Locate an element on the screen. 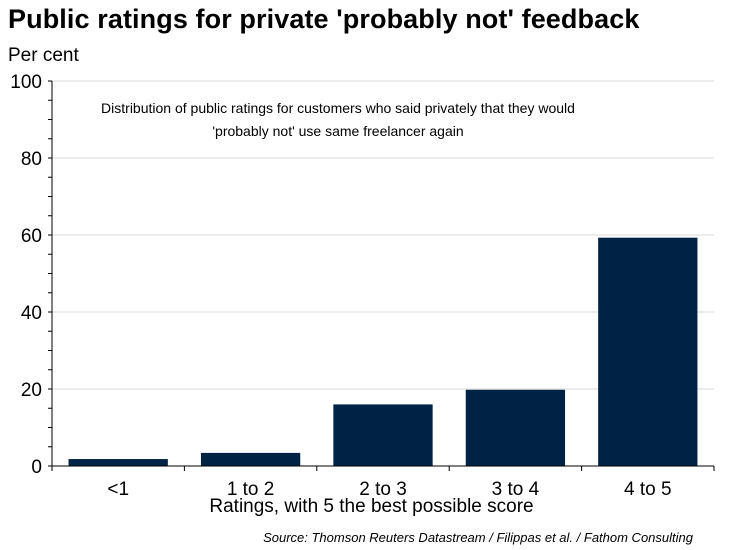 Image resolution: width=745 pixels, height=550 pixels. y-tick-label: 20 is located at coordinates (31, 390).